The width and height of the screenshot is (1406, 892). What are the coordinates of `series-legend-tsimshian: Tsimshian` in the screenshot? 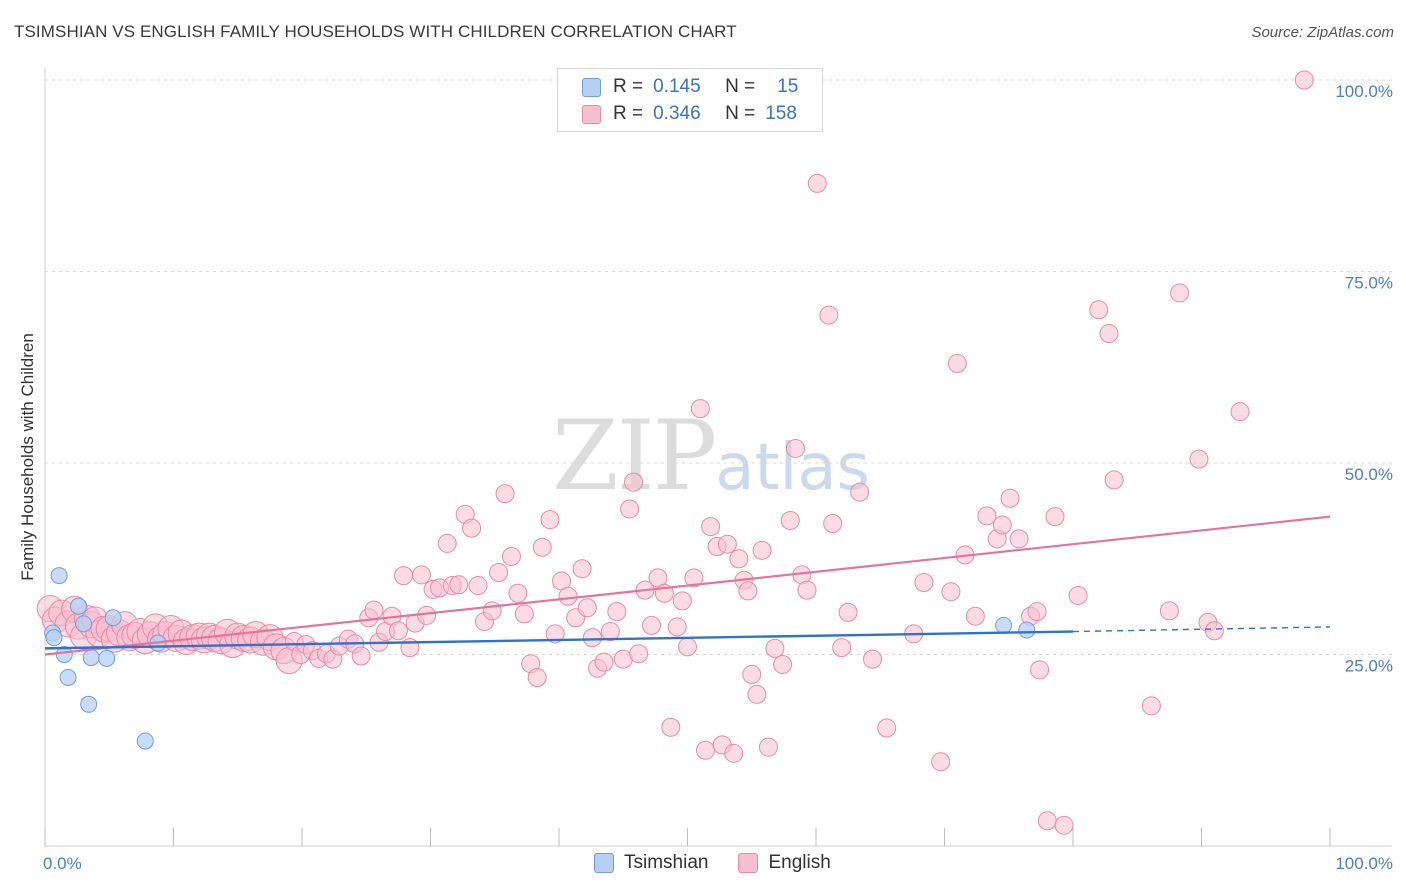 It's located at (651, 863).